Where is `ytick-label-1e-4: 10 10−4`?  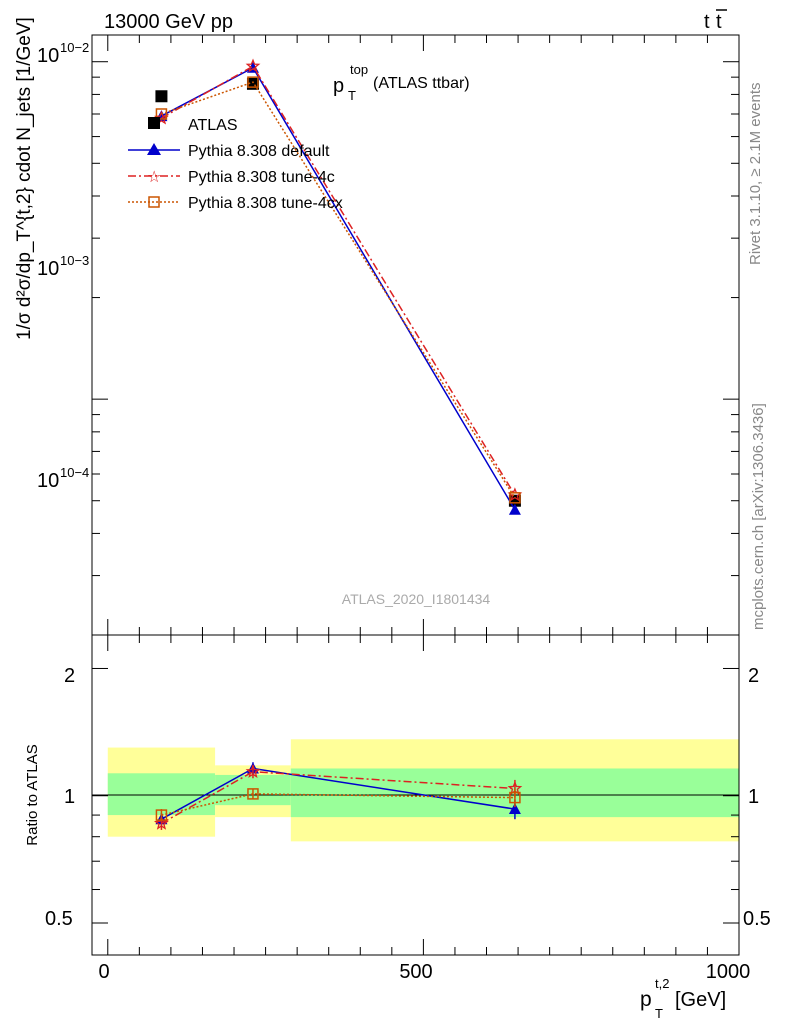
ytick-label-1e-4: 10 10−4 is located at coordinates (63, 478).